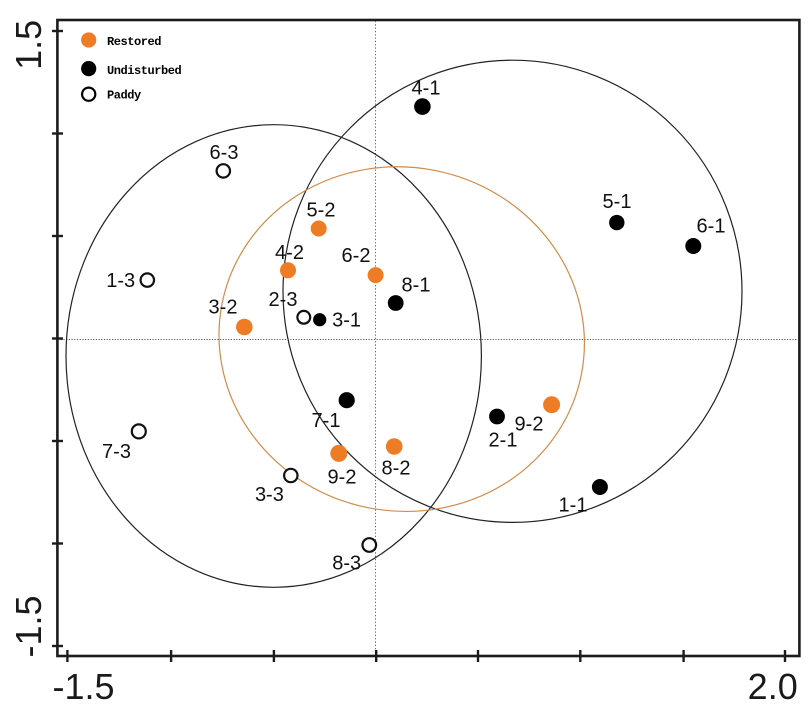  I want to click on svg-text: 7-3, so click(116, 452).